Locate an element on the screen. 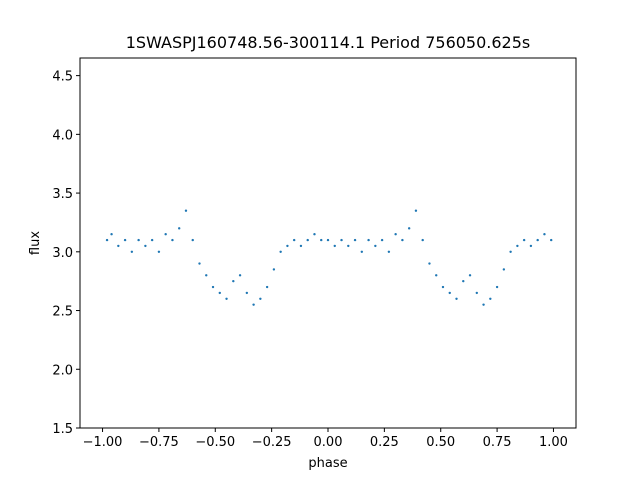 The image size is (640, 480). y-tick-label: 3.5 is located at coordinates (62, 194).